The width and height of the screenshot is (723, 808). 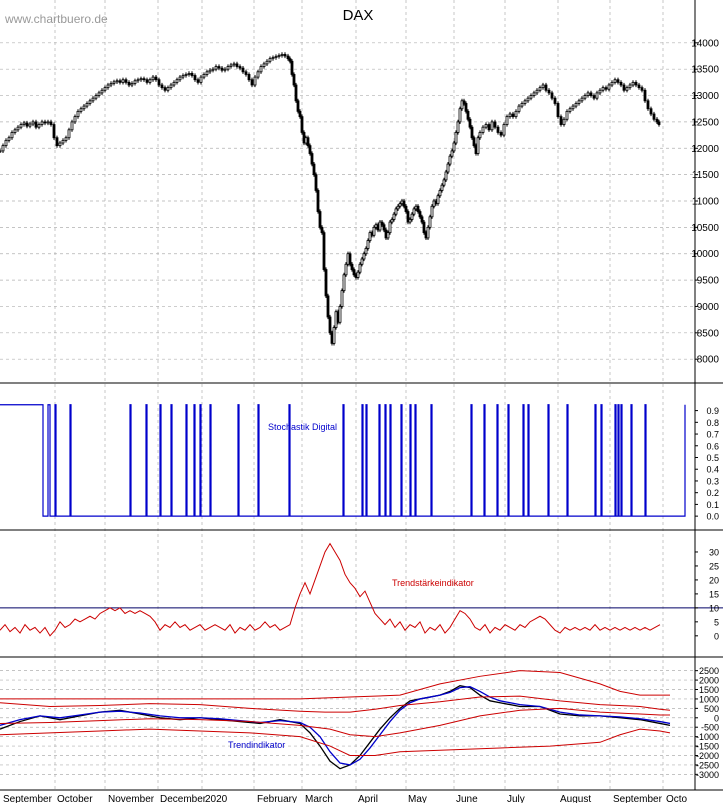 I want to click on y-tick-label: 10500, so click(x=705, y=228).